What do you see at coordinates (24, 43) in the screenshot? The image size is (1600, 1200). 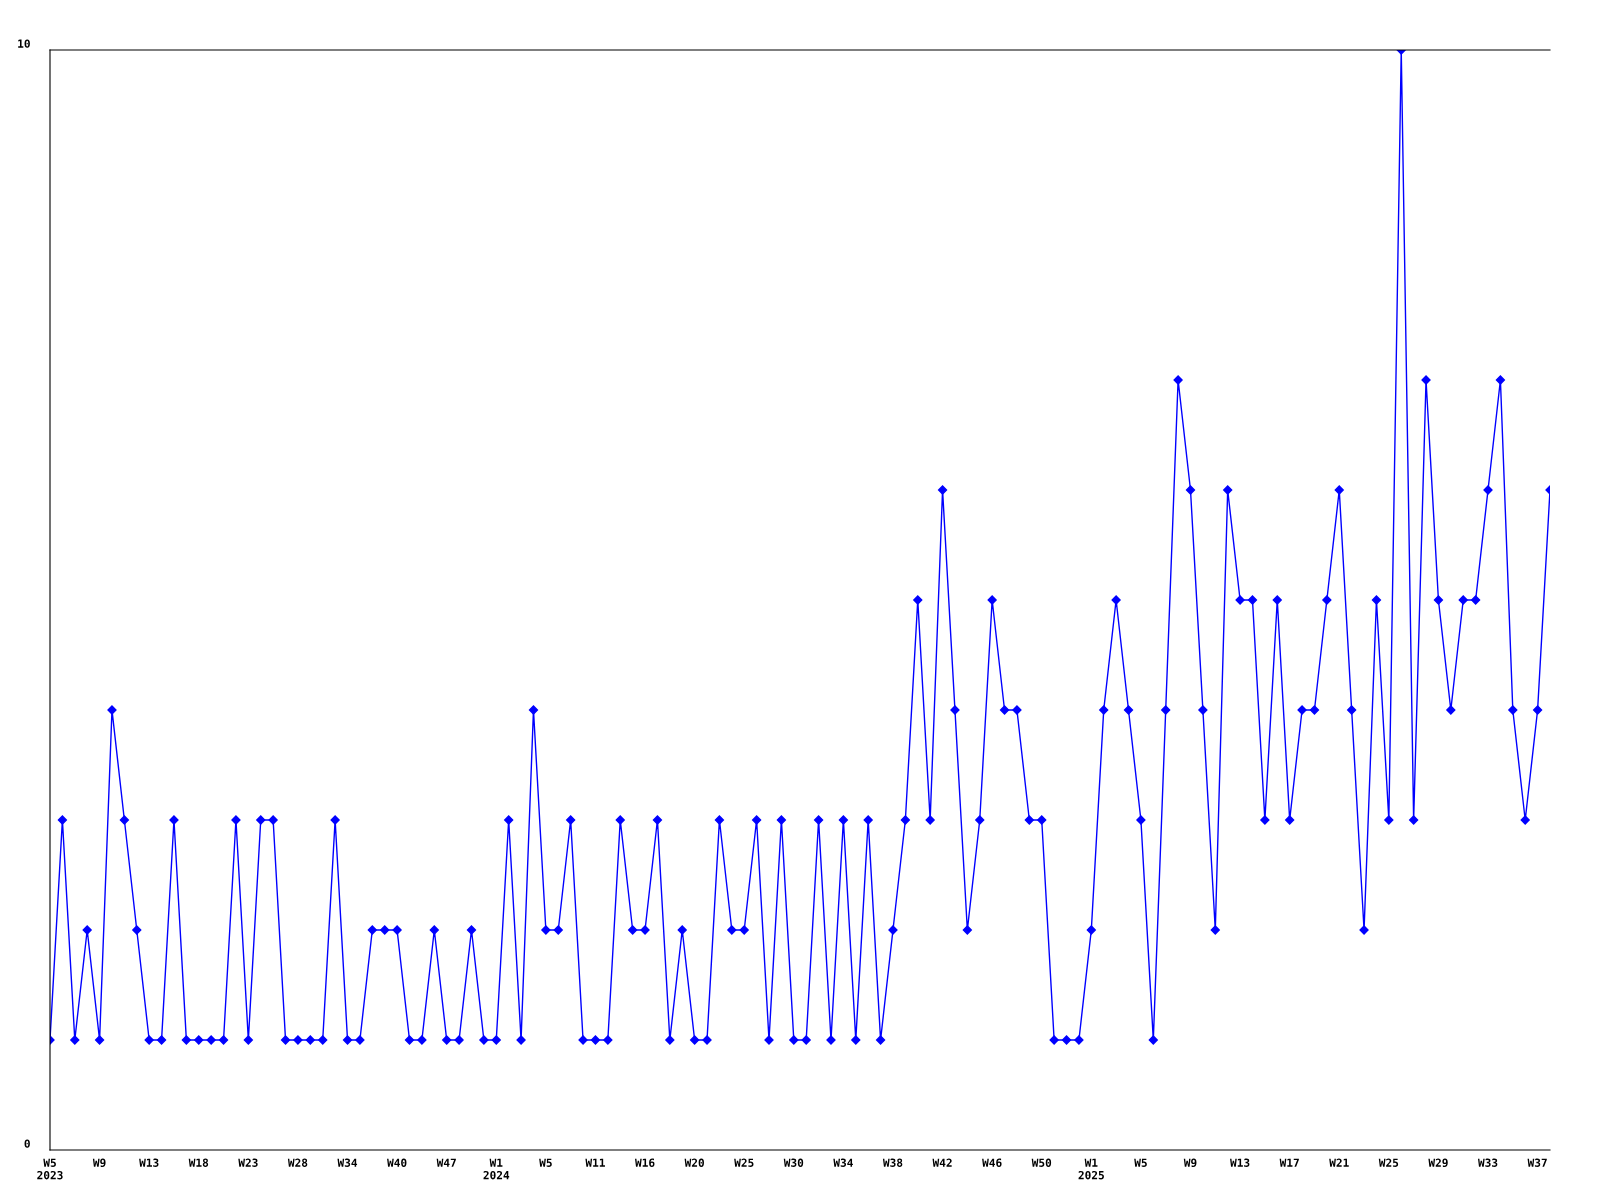 I see `y-tick-label: 10` at bounding box center [24, 43].